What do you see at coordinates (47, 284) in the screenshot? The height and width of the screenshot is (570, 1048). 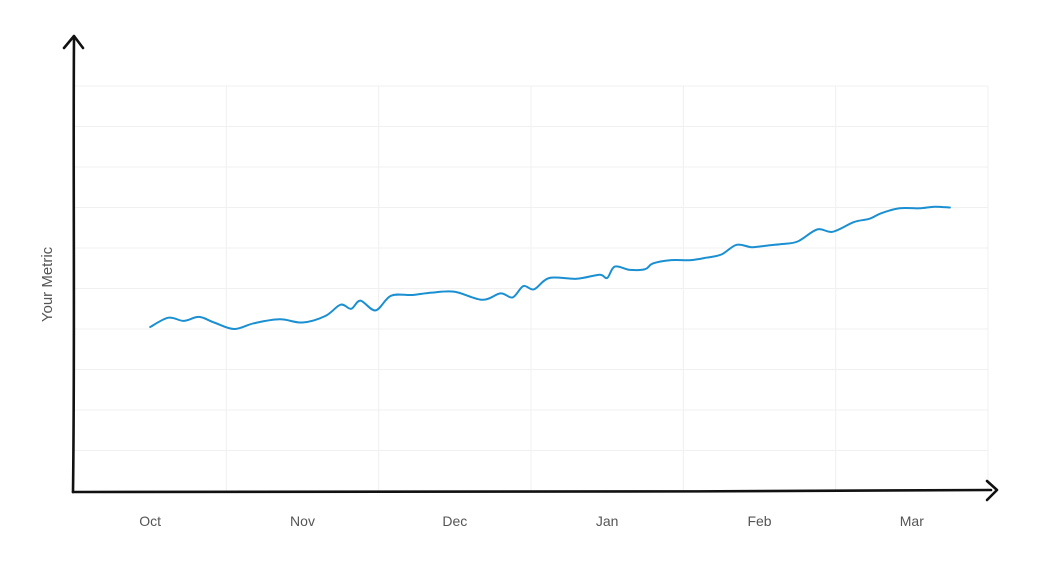 I see `y-axis-title: Your Metric` at bounding box center [47, 284].